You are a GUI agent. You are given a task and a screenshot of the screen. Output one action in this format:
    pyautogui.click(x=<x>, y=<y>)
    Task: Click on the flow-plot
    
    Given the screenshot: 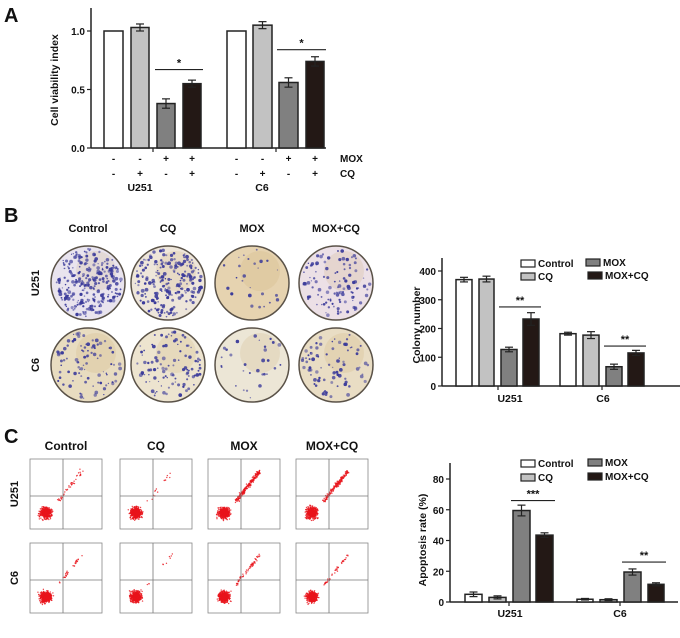 What is the action you would take?
    pyautogui.click(x=244, y=494)
    